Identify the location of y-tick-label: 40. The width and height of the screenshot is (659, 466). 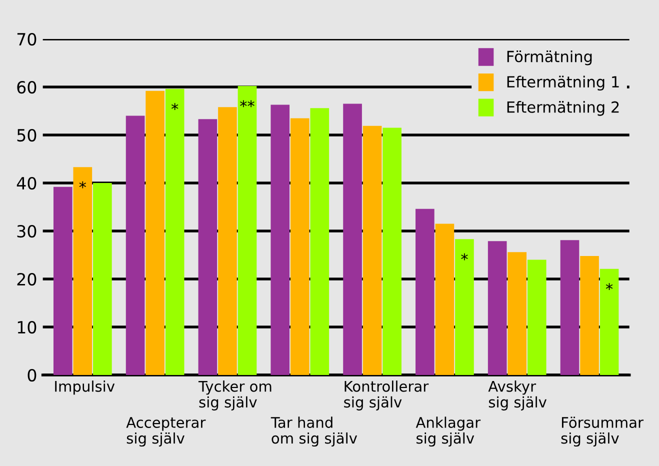
(26, 183).